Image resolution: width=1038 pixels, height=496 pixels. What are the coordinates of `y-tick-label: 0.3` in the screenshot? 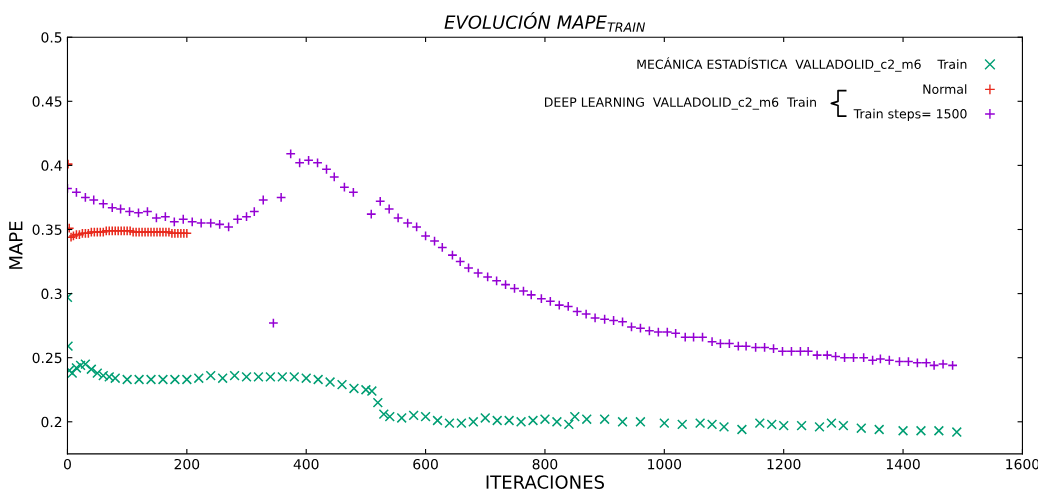 It's located at (51, 294).